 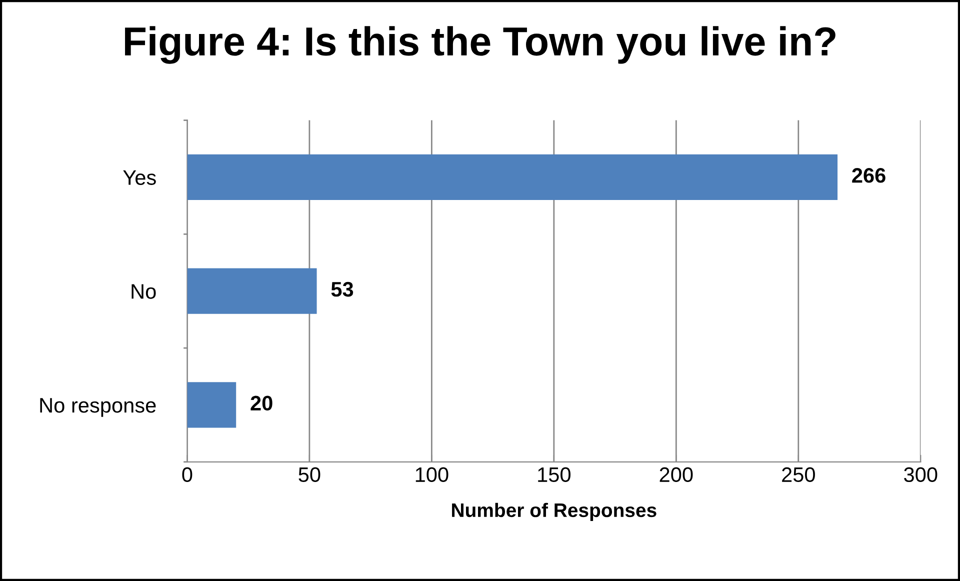 What do you see at coordinates (480, 45) in the screenshot?
I see `chart-title: Figure 4: Is this the Town you live in?` at bounding box center [480, 45].